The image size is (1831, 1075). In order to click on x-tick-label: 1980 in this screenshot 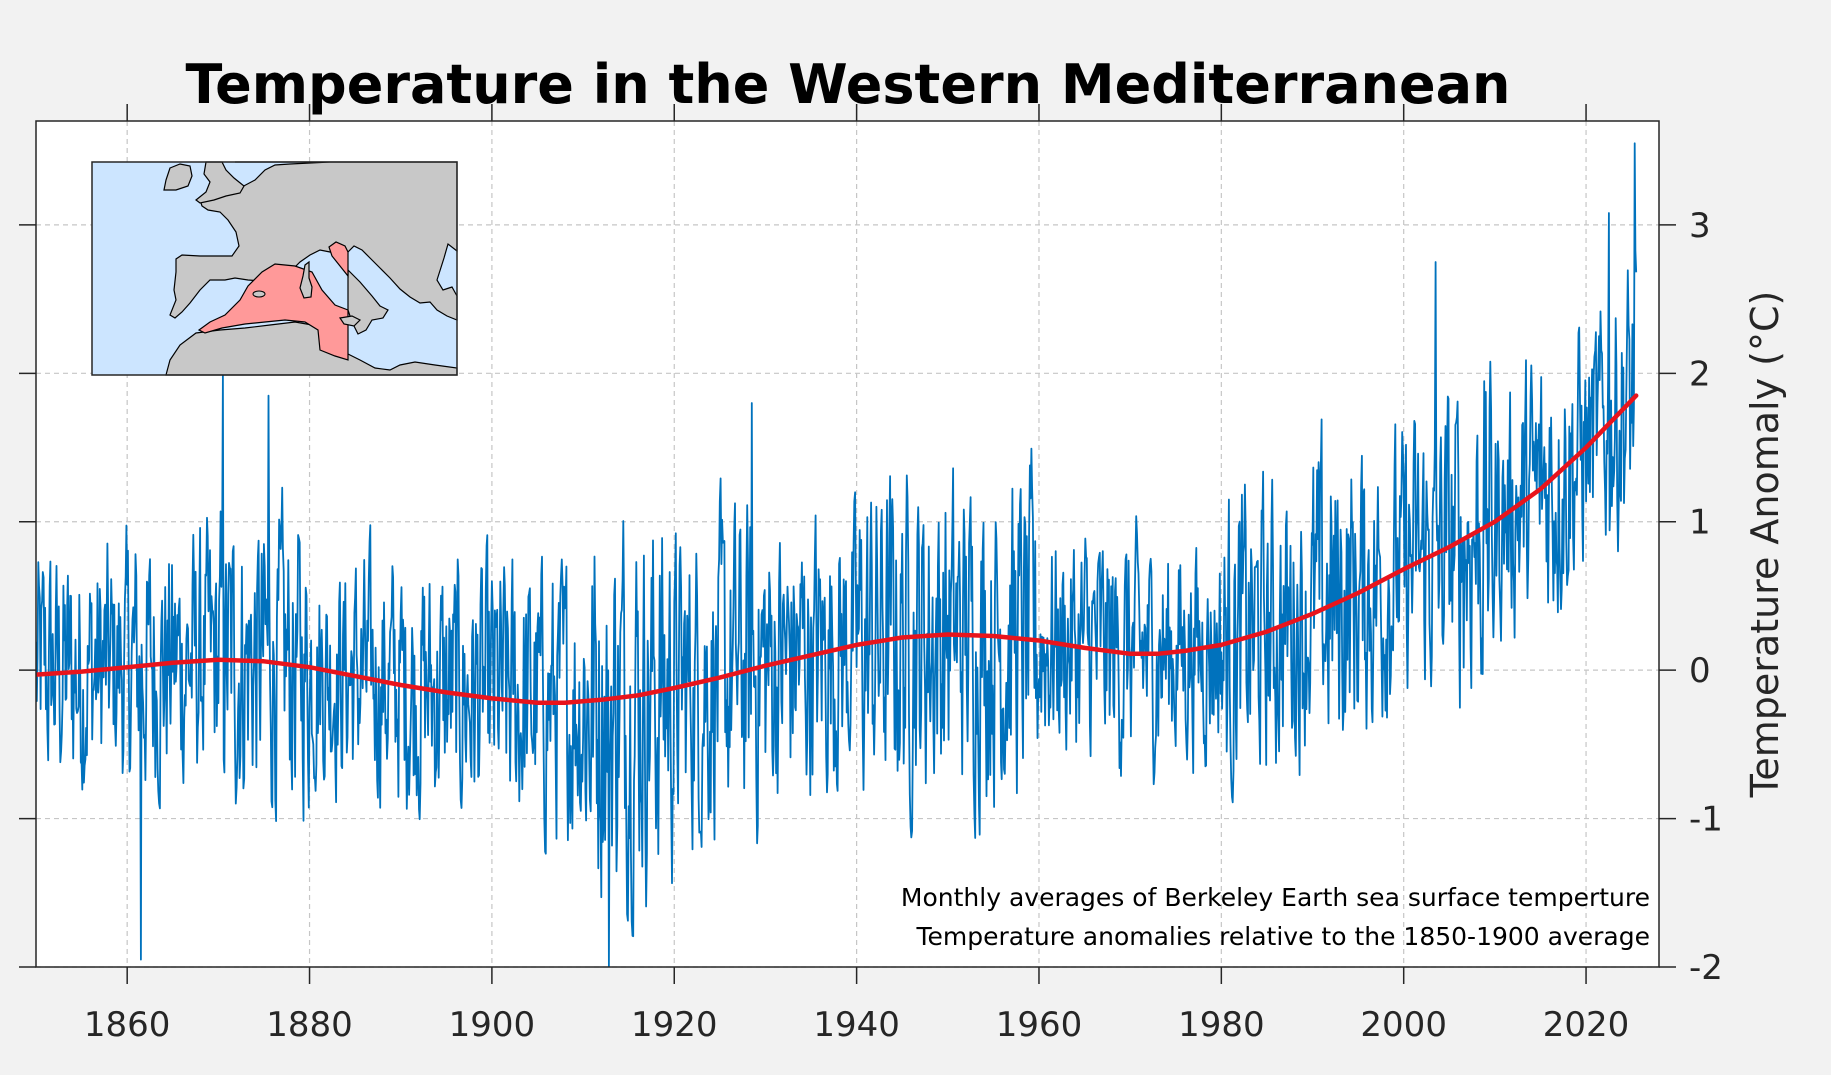, I will do `click(1221, 1025)`.